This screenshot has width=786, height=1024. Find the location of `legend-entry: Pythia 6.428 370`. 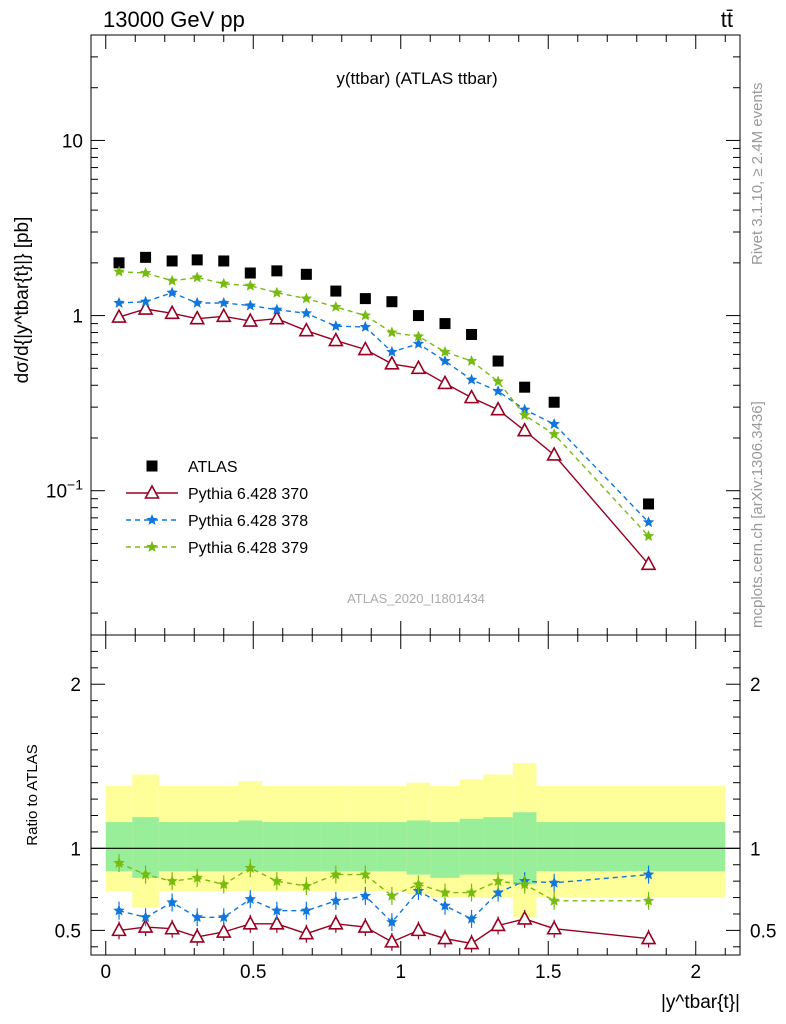

legend-entry: Pythia 6.428 370 is located at coordinates (217, 493).